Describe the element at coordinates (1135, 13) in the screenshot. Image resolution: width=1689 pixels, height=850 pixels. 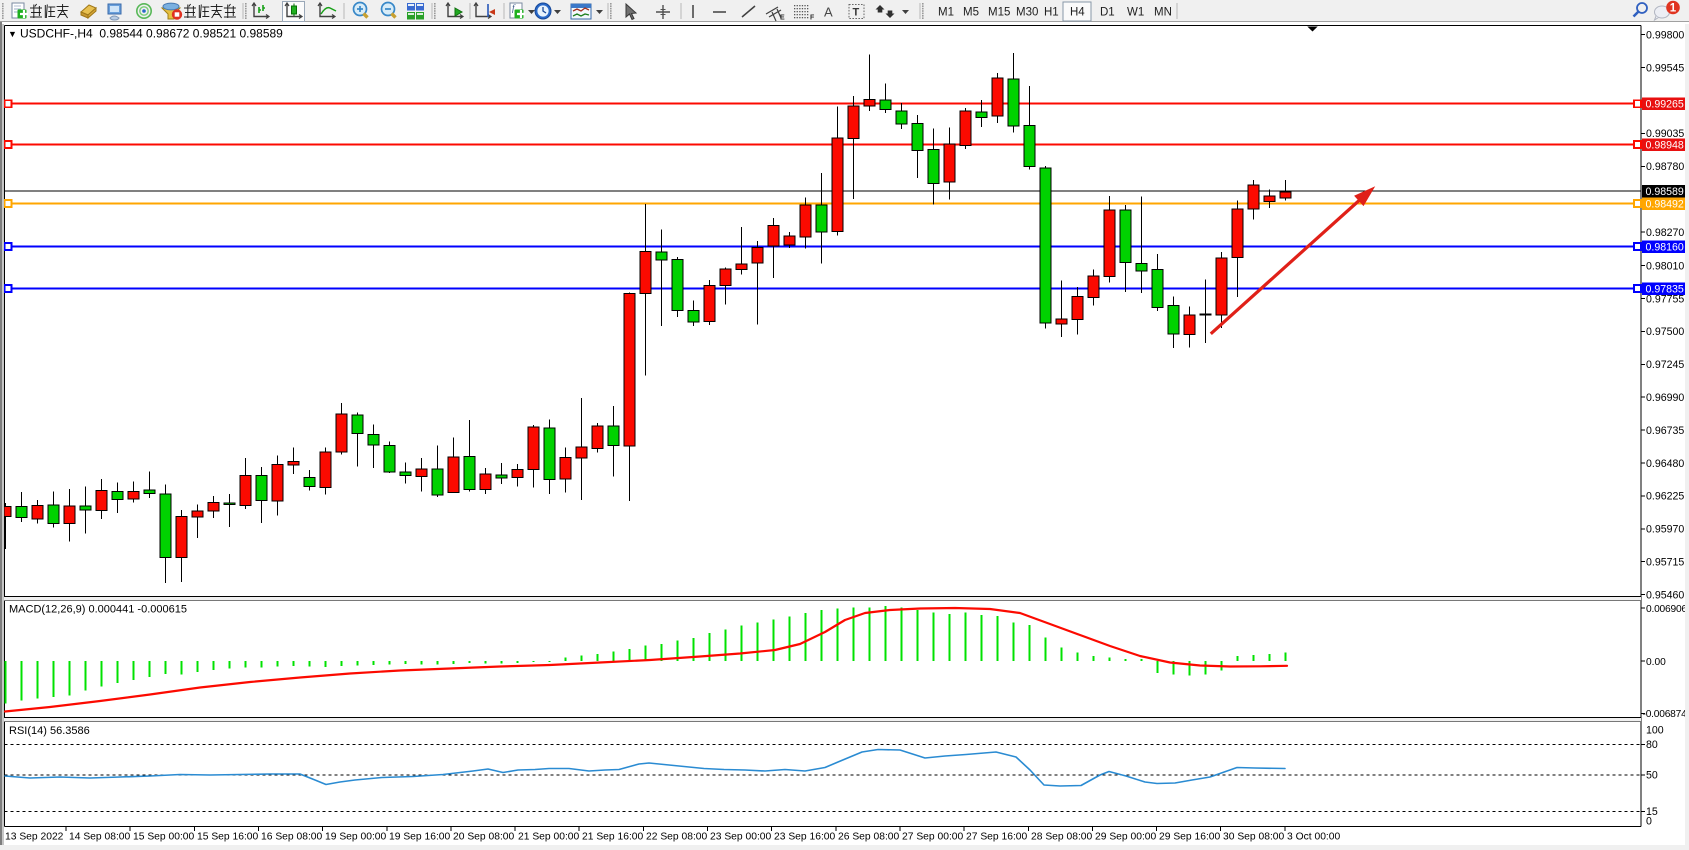
I see `svg-text: W1` at that location.